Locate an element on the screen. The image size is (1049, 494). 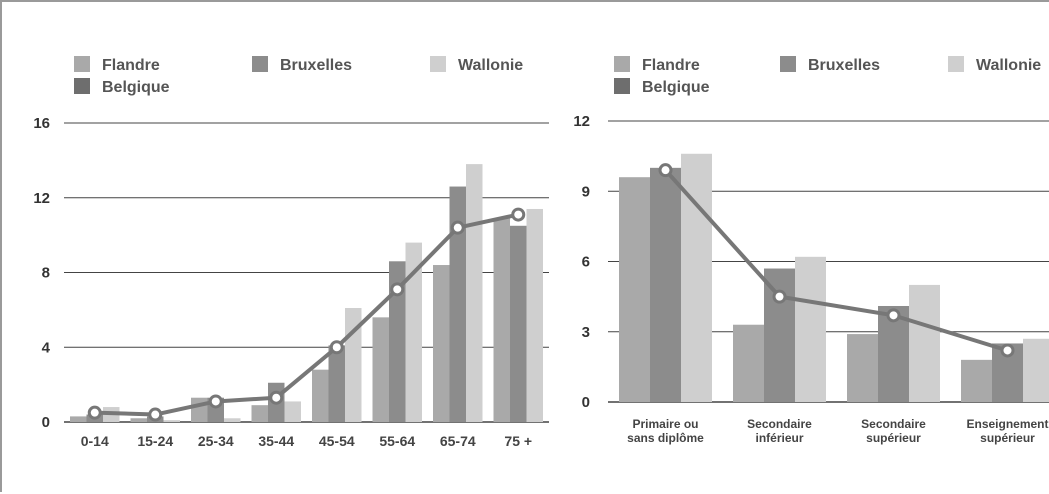
x-tick-label-5: 45-54 is located at coordinates (337, 441).